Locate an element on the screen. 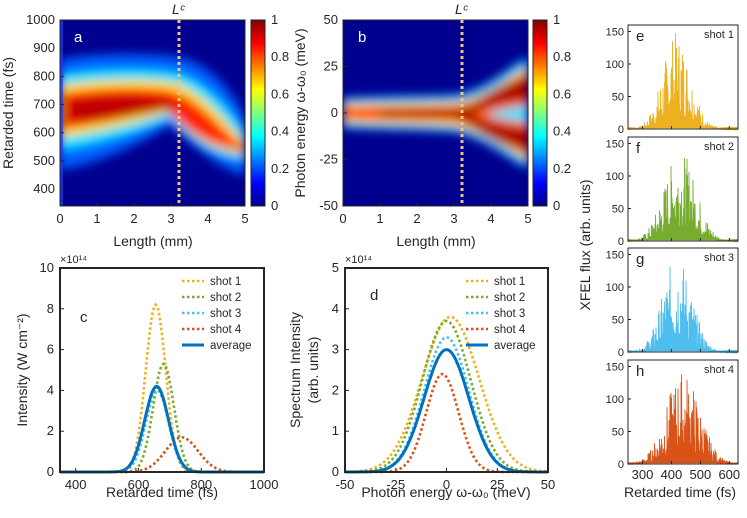 This screenshot has width=747, height=518. panel-label: f is located at coordinates (638, 148).